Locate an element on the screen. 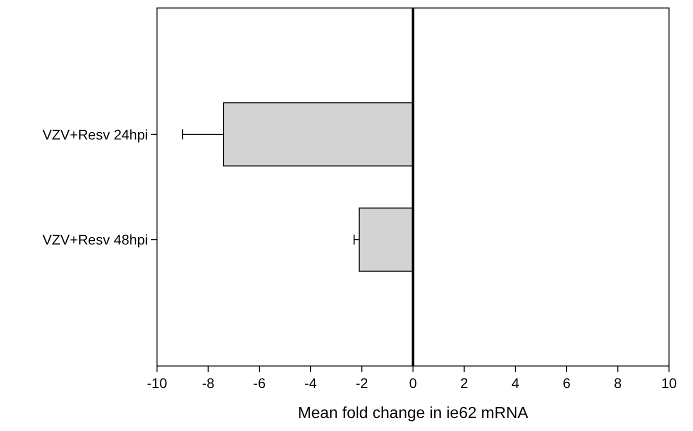  x-tick-label: -10 is located at coordinates (157, 383).